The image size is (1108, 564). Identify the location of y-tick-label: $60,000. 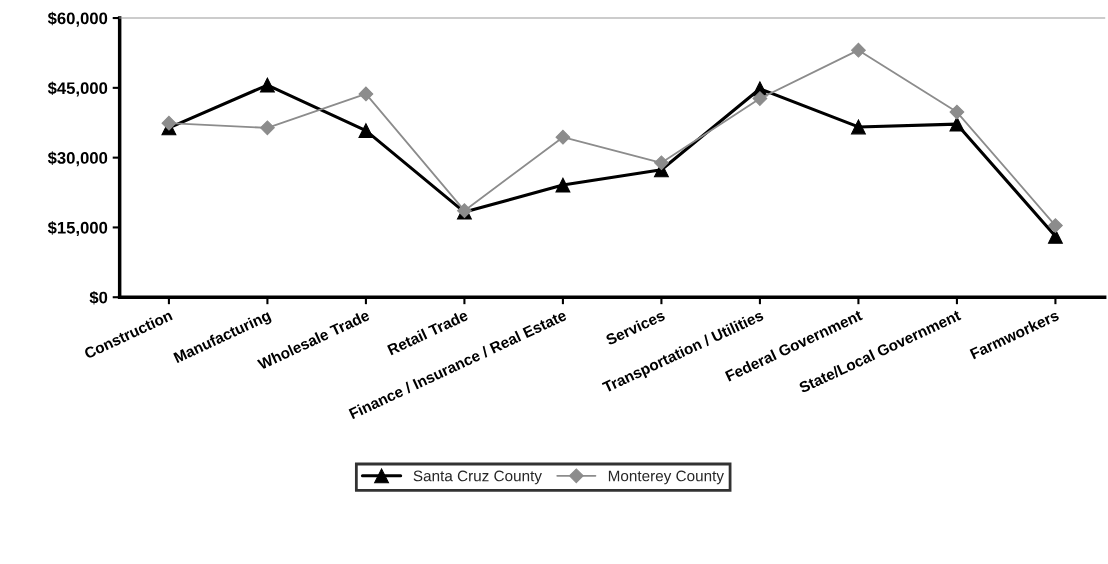
(77, 19).